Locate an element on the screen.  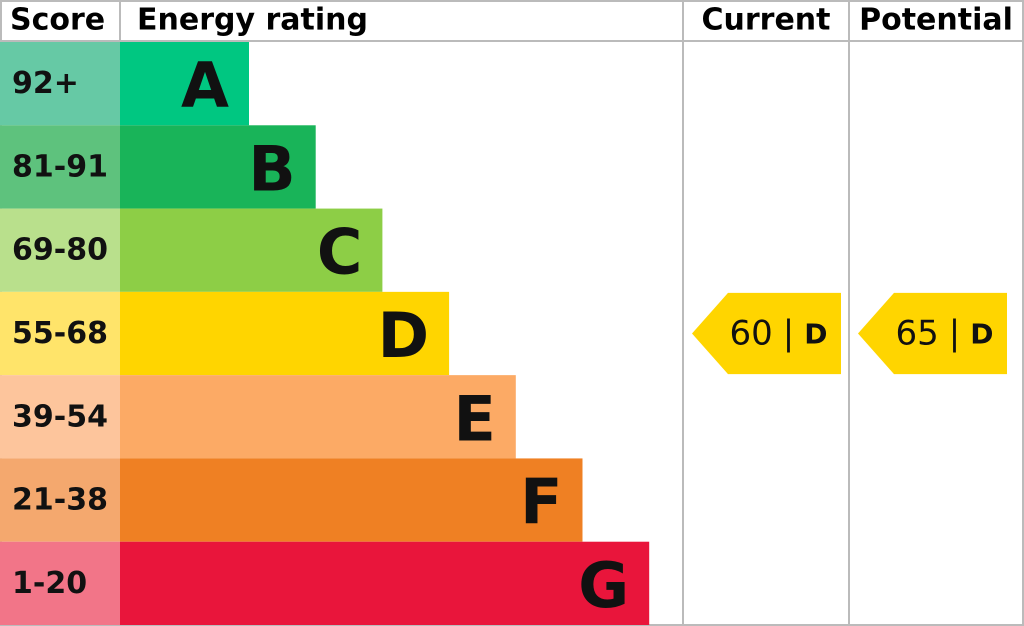
score-label: 55-68 is located at coordinates (60, 333).